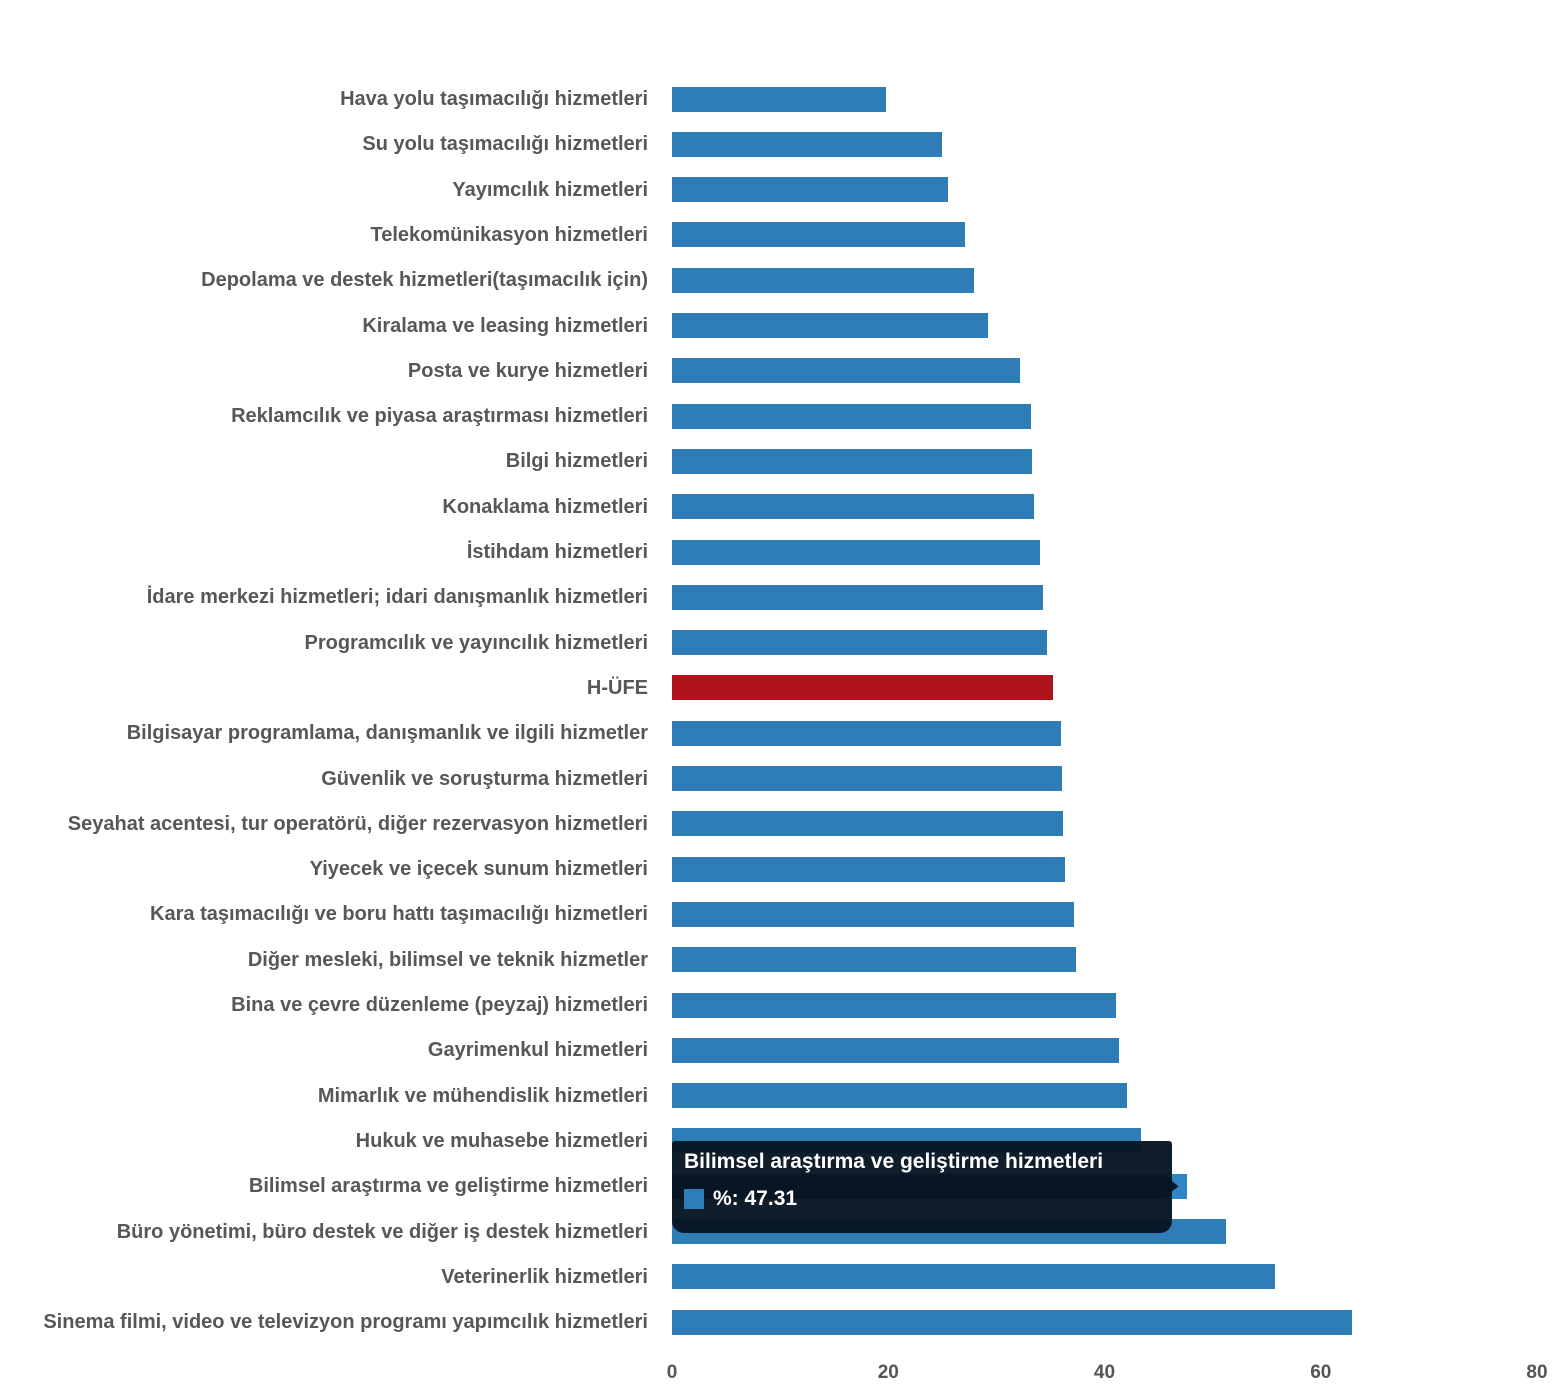  Describe the element at coordinates (494, 99) in the screenshot. I see `category-label: Hava yolu taşımacılığı hizmetleri` at that location.